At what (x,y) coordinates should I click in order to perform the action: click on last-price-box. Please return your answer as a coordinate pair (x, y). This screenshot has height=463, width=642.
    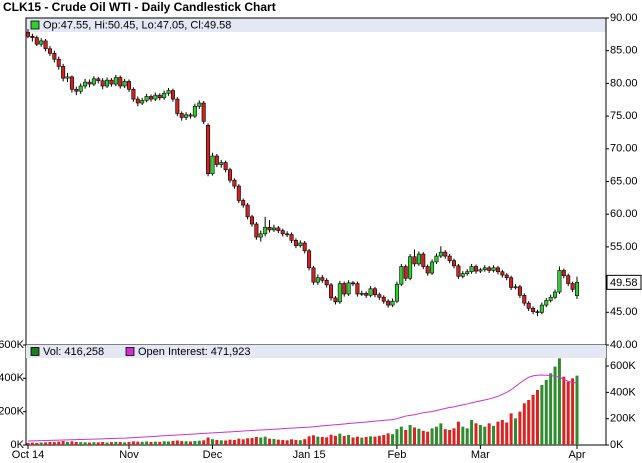
    Looking at the image, I should click on (624, 282).